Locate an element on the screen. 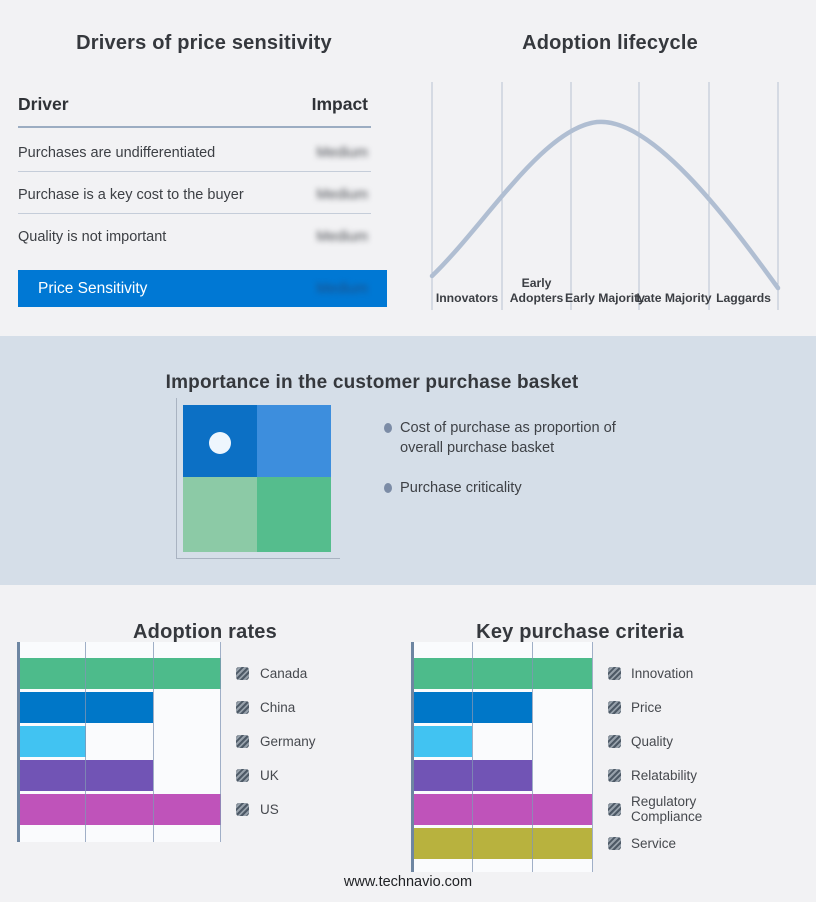 This screenshot has width=816, height=902. legend-label: Relatability is located at coordinates (664, 775).